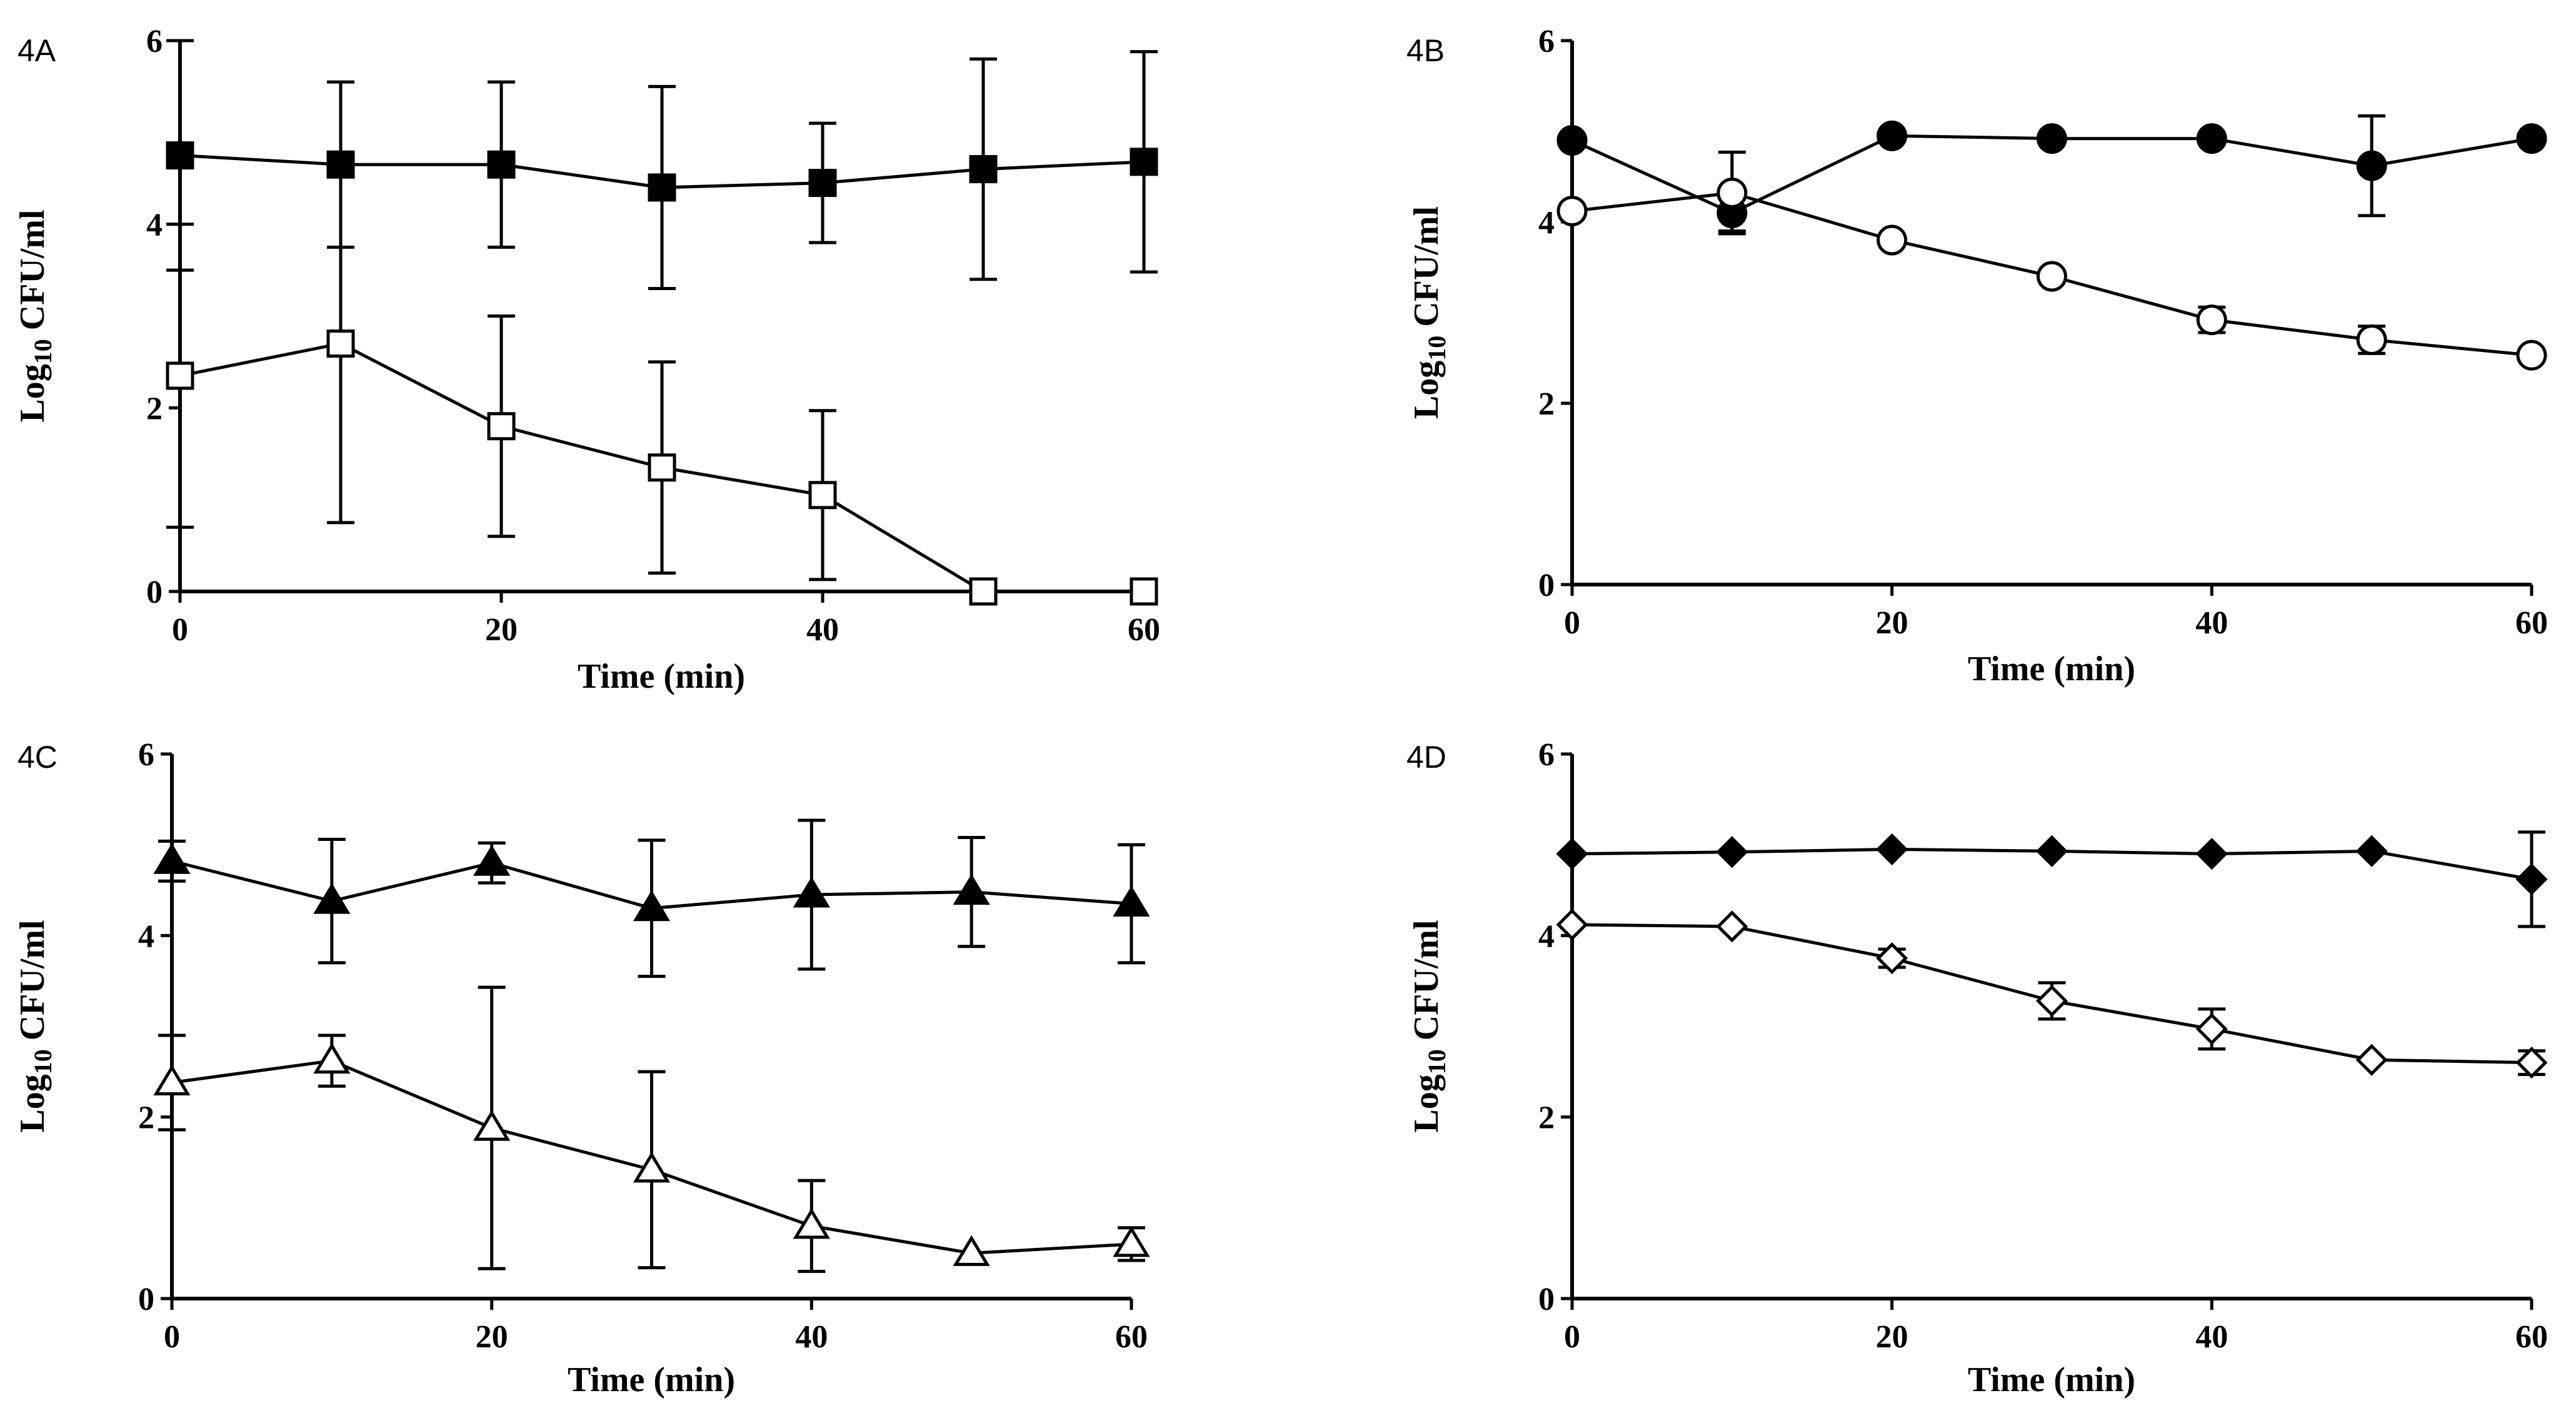  Describe the element at coordinates (1425, 51) in the screenshot. I see `panel-label-4b: 4B` at that location.